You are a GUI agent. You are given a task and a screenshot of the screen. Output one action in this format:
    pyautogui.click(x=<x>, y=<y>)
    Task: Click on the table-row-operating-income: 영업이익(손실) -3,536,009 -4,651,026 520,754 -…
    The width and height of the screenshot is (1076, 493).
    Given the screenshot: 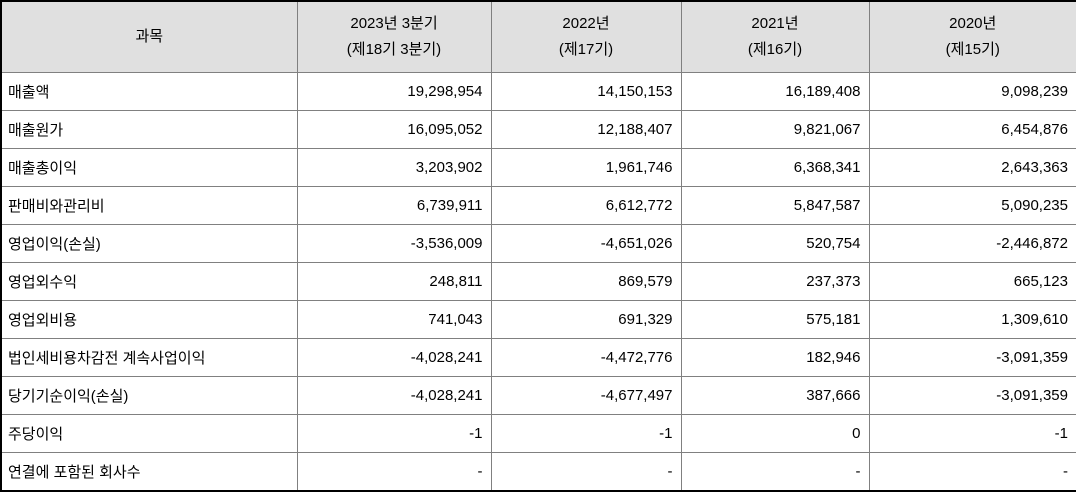 What is the action you would take?
    pyautogui.click(x=538, y=243)
    